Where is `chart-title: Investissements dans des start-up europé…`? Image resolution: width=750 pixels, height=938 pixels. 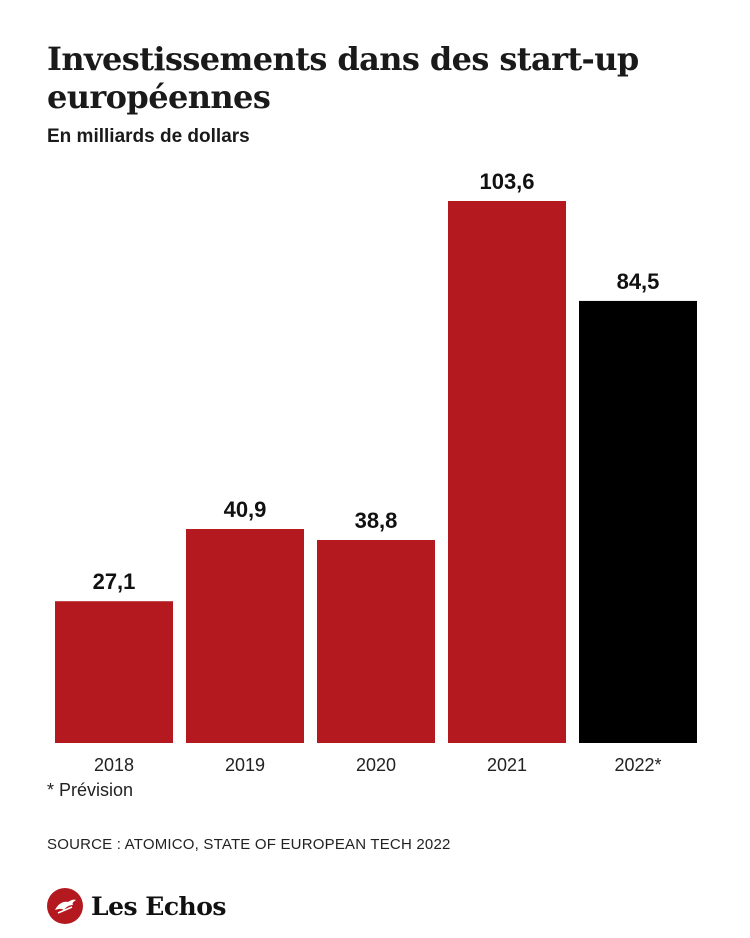 chart-title: Investissements dans des start-up europé… is located at coordinates (343, 78).